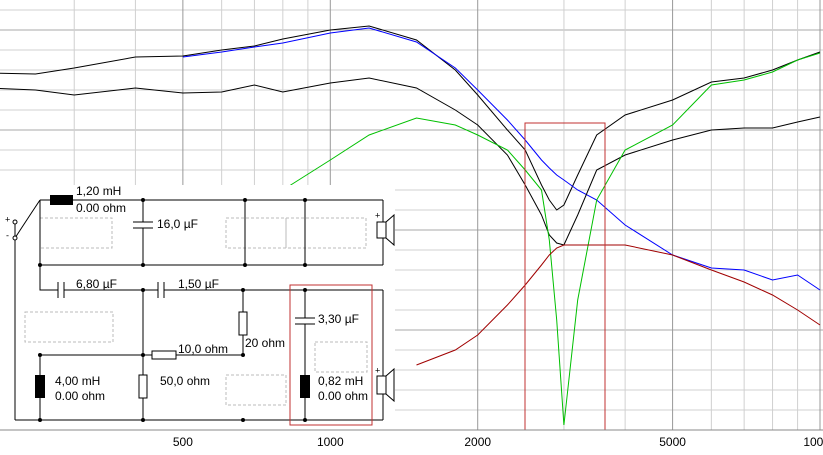 The width and height of the screenshot is (823, 455). Describe the element at coordinates (185, 381) in the screenshot. I see `component-label: 50,0 ohm` at that location.